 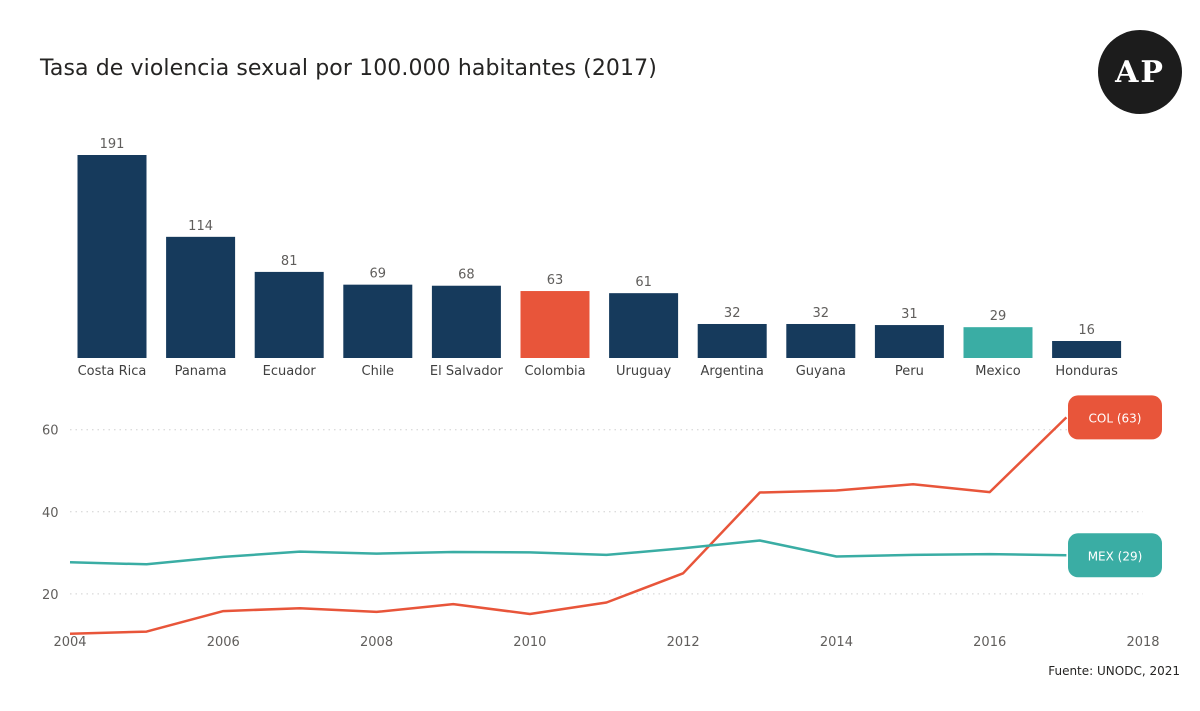 I want to click on bar-category-label: Ecuador, so click(x=290, y=371).